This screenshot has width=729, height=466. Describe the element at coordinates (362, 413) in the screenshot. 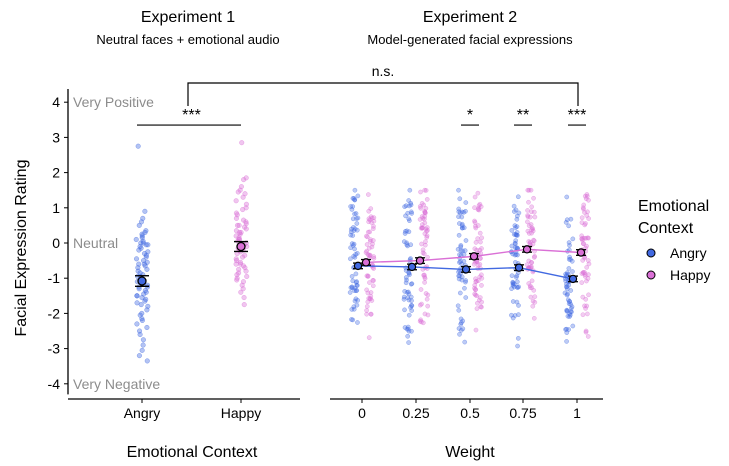

I see `x-tick-label: 0` at that location.